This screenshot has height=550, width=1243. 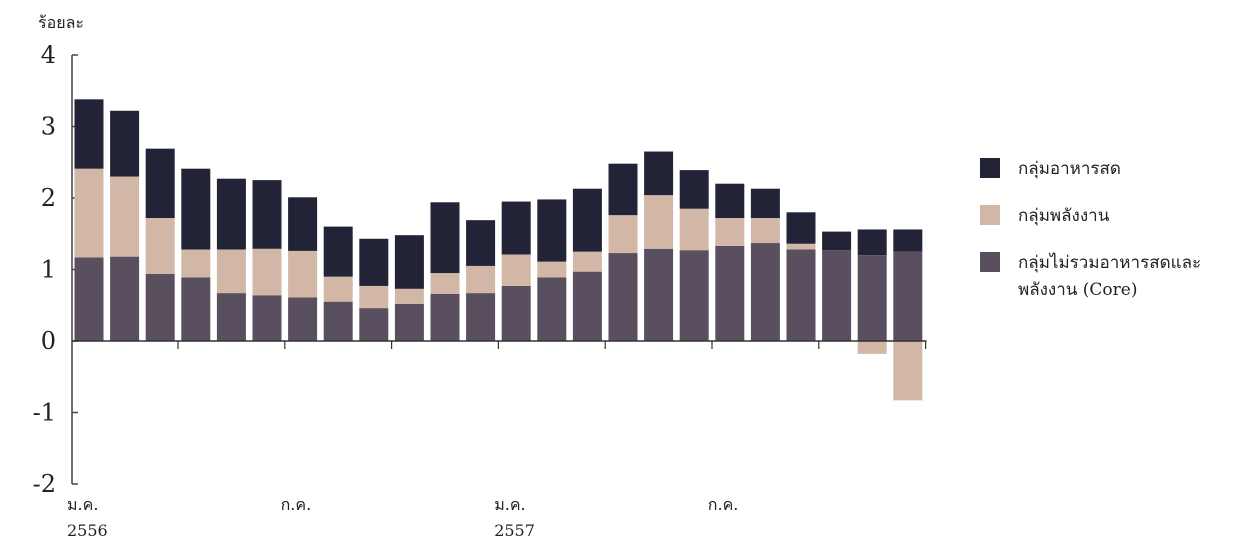 What do you see at coordinates (48, 198) in the screenshot?
I see `y-tick-label: 2` at bounding box center [48, 198].